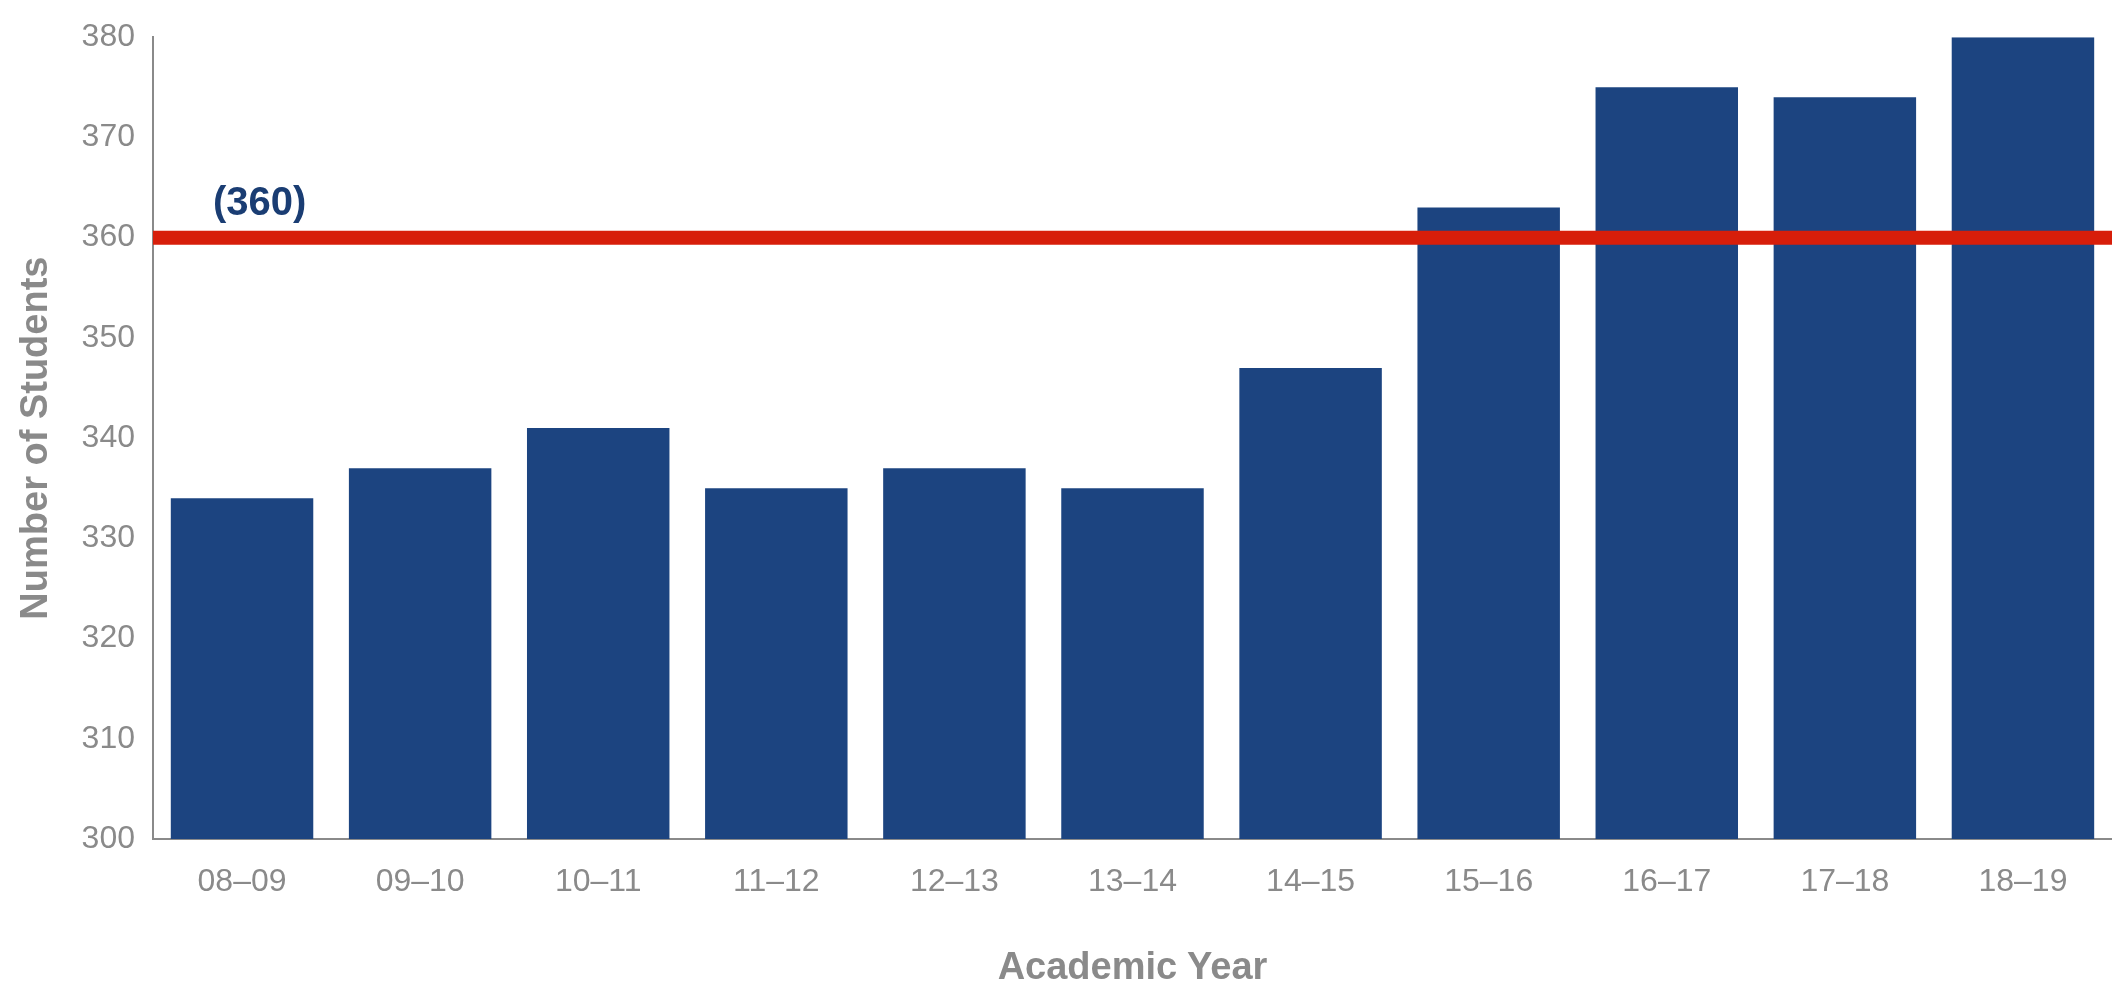  Describe the element at coordinates (108, 335) in the screenshot. I see `y-tick-label: 350` at that location.